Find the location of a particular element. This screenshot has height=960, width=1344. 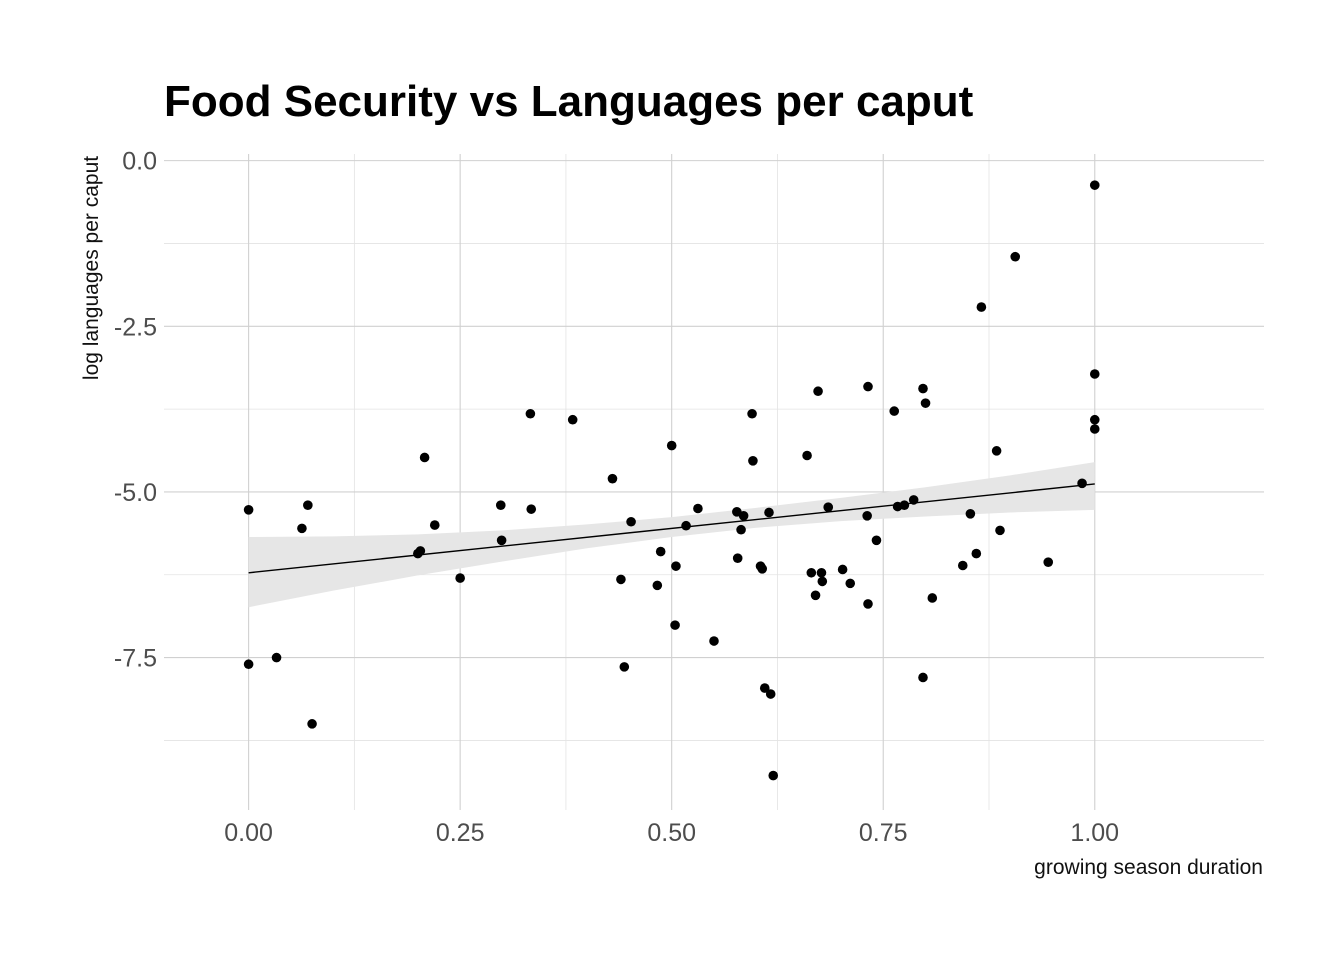

x-tick-label: 0.75 is located at coordinates (883, 833).